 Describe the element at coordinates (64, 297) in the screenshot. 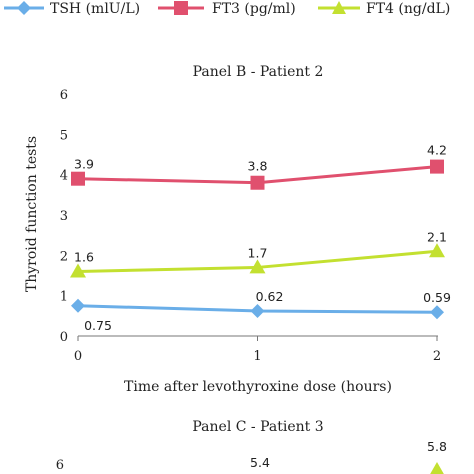

I see `panel-b-y-tick-1: 1` at that location.